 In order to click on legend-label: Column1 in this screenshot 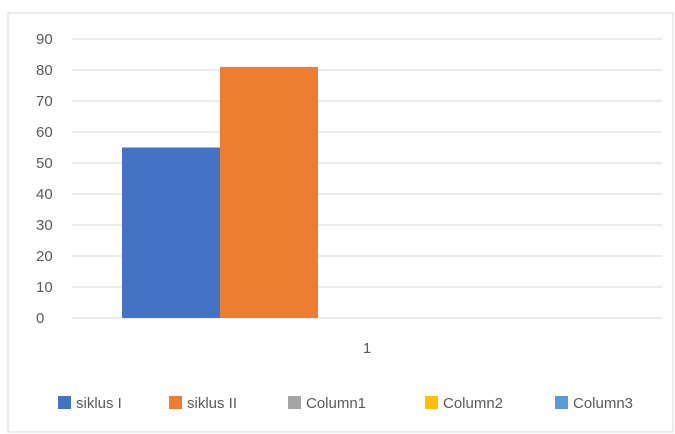, I will do `click(336, 403)`.